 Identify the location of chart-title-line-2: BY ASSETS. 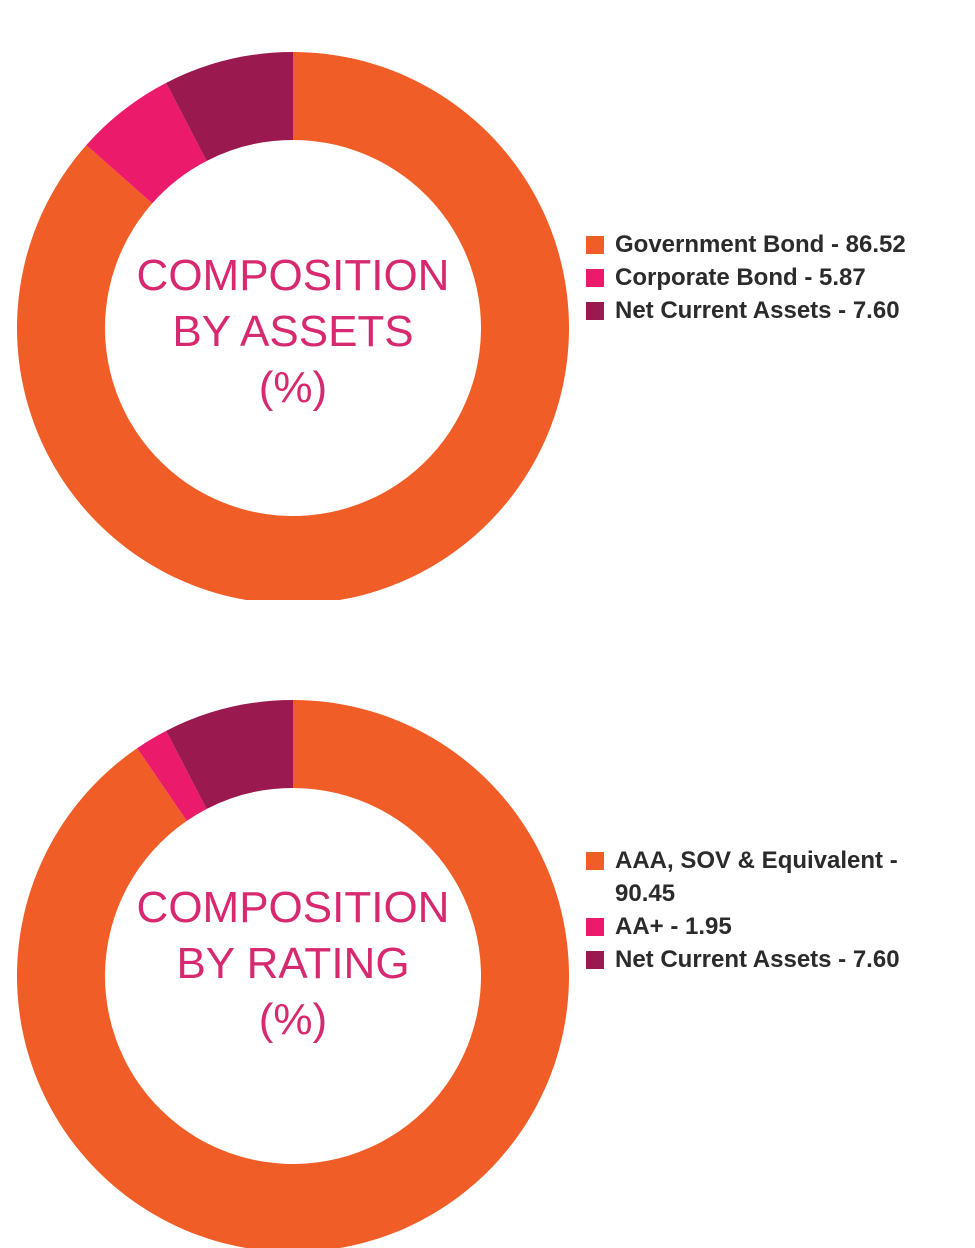
(293, 331).